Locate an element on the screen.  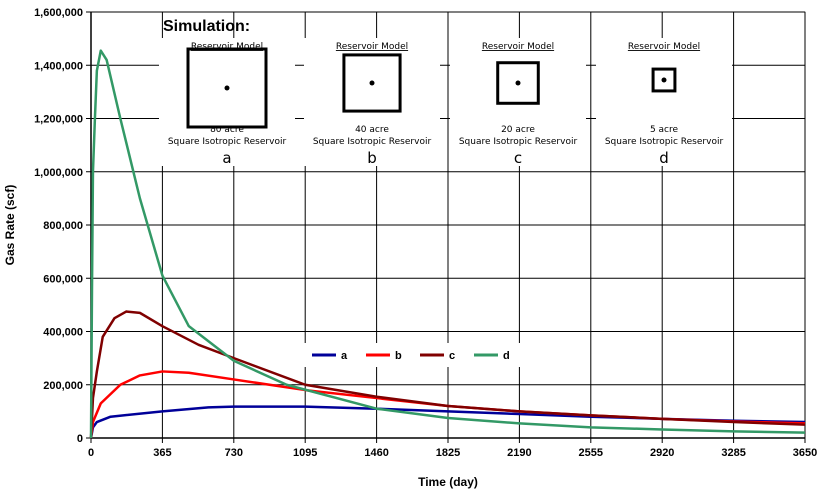
x-tick-label: 2190 is located at coordinates (519, 453).